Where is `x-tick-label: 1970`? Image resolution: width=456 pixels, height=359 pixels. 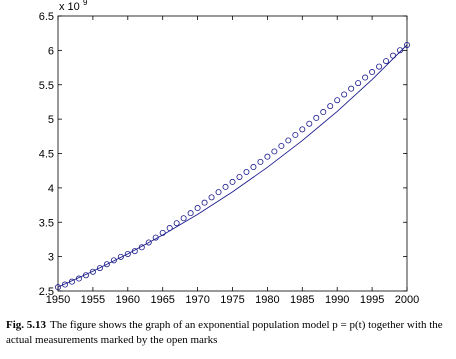 x-tick-label: 1970 is located at coordinates (197, 300).